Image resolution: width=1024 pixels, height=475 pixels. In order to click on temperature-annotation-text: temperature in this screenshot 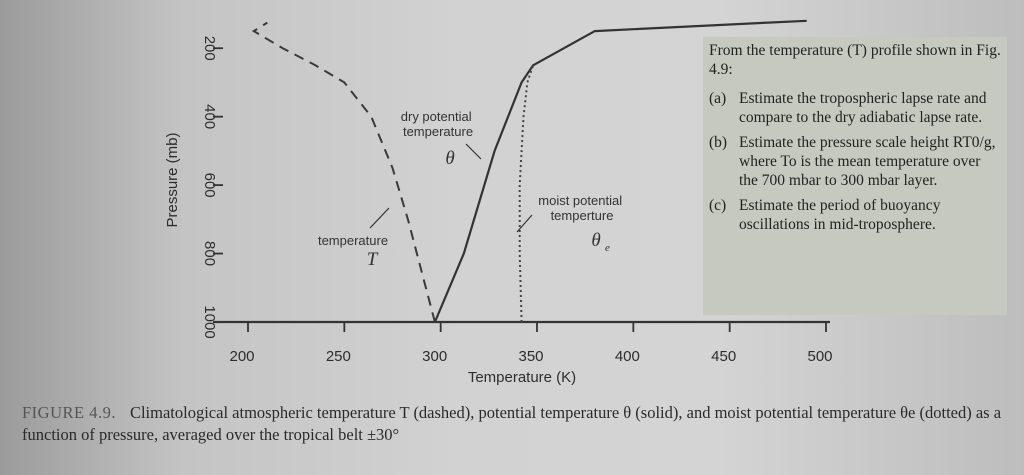, I will do `click(353, 240)`.